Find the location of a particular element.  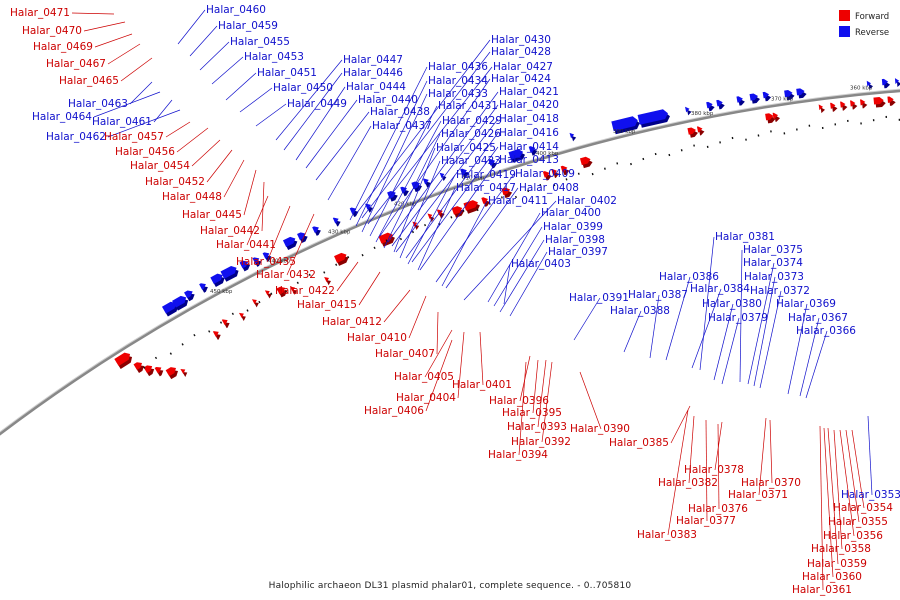

gene-label-halar-0400: Halar_0400 is located at coordinates (571, 213).